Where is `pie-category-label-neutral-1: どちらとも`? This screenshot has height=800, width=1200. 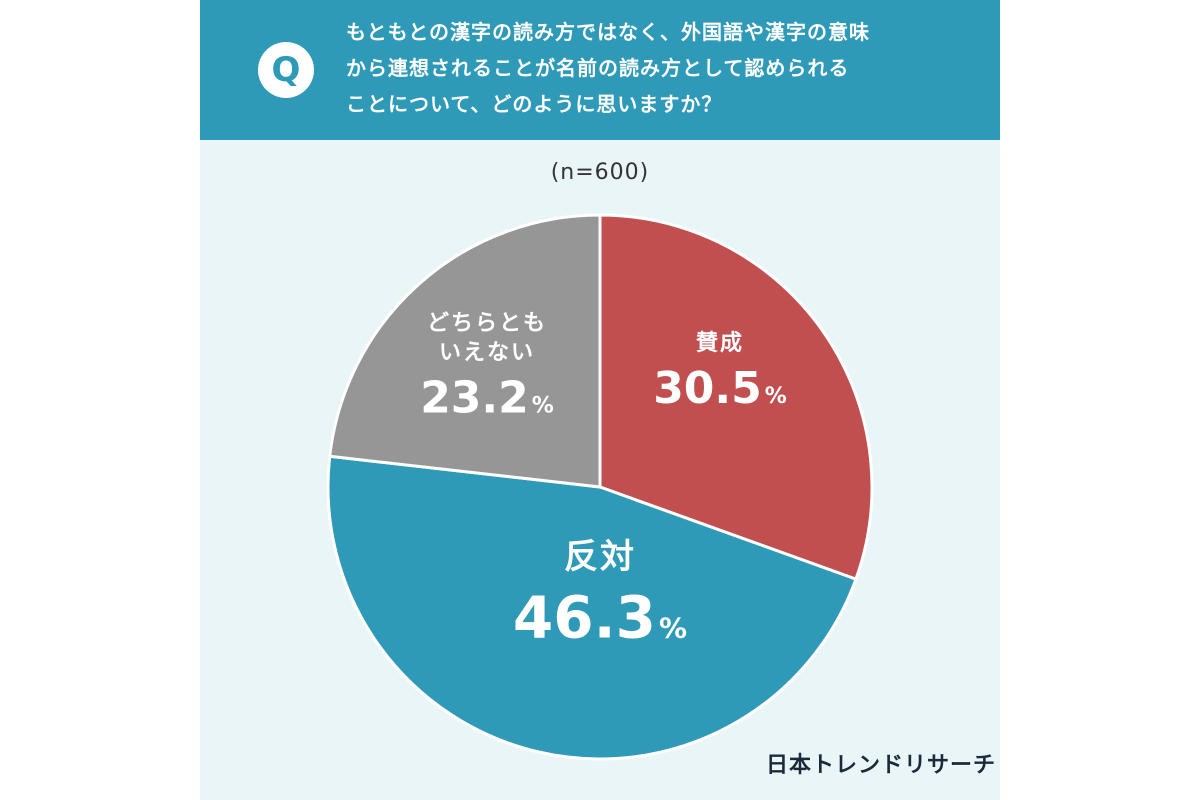 pie-category-label-neutral-1: どちらとも is located at coordinates (487, 323).